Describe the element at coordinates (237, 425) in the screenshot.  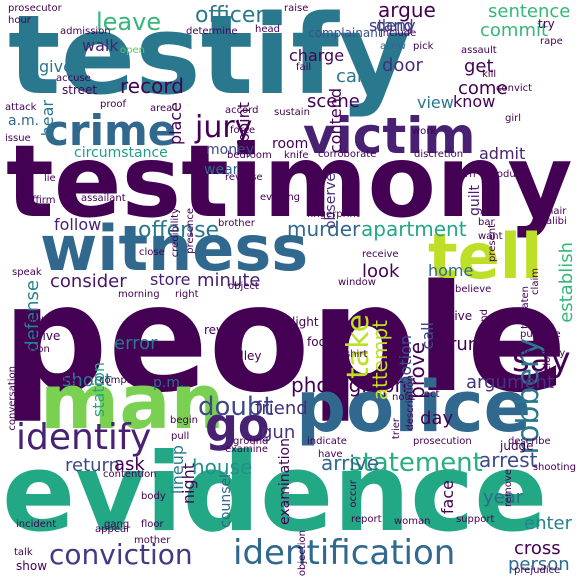
I see `word: go` at that location.